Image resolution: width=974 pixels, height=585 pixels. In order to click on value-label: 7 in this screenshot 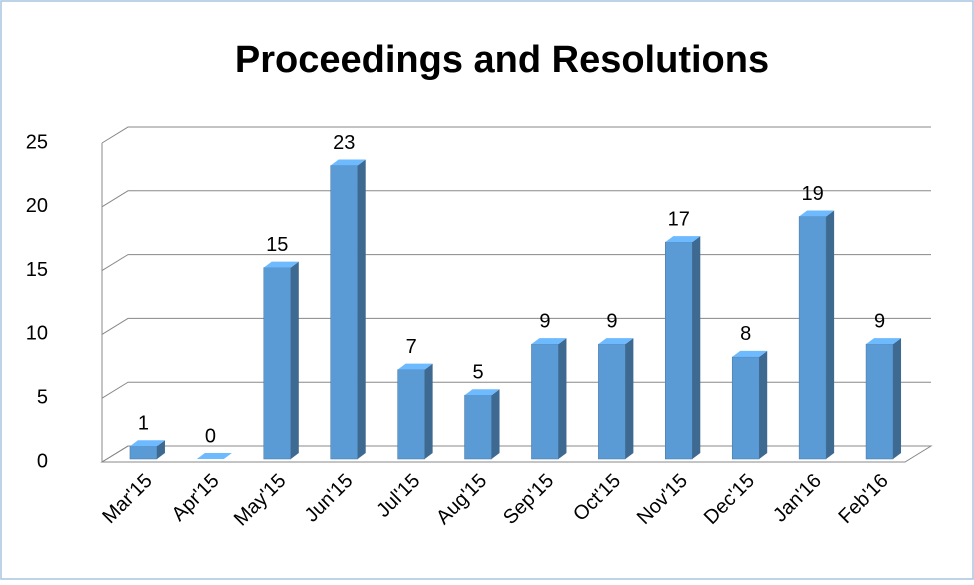, I will do `click(411, 347)`.